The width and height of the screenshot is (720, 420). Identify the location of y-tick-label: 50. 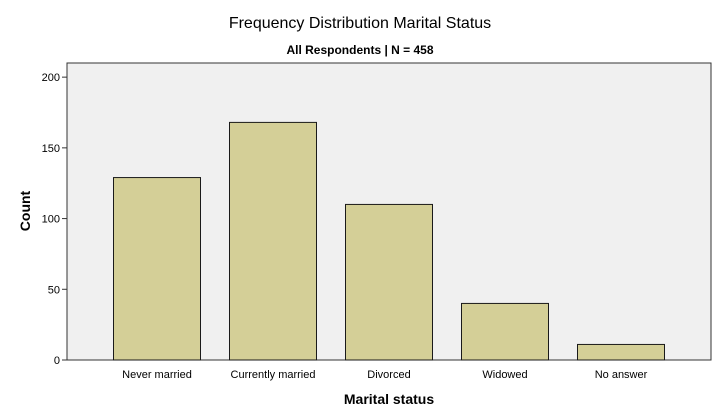
(54, 290).